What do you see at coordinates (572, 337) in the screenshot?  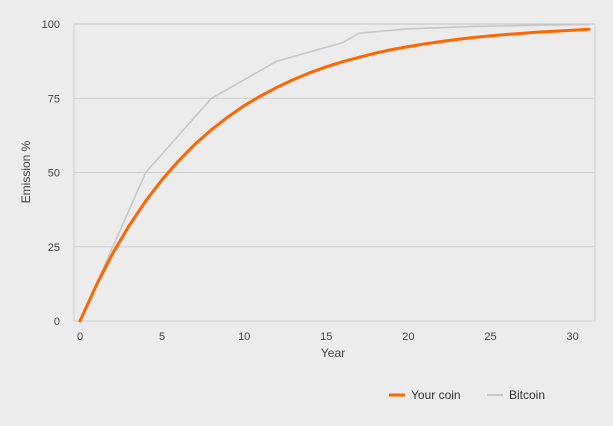 I see `x-tick-label: 30` at bounding box center [572, 337].